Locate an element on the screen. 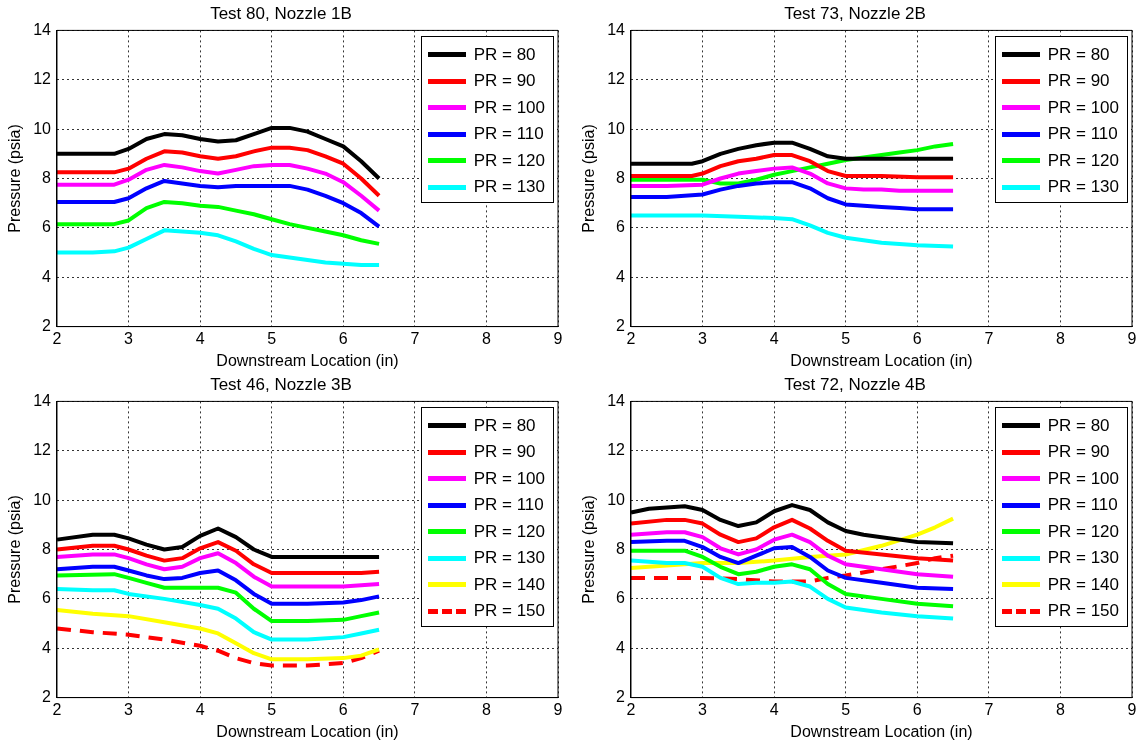  chart-title: Test 73, Nozzle 2B is located at coordinates (855, 13).